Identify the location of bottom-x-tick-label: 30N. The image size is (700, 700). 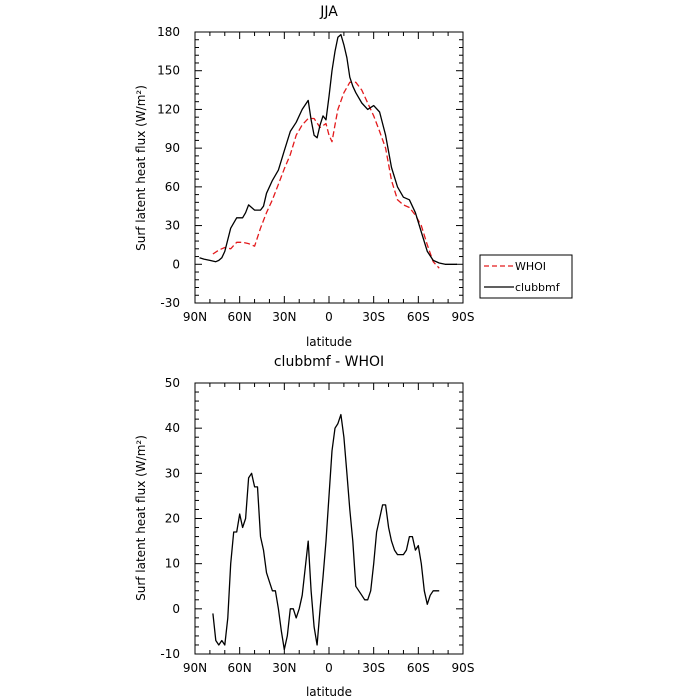
(284, 668).